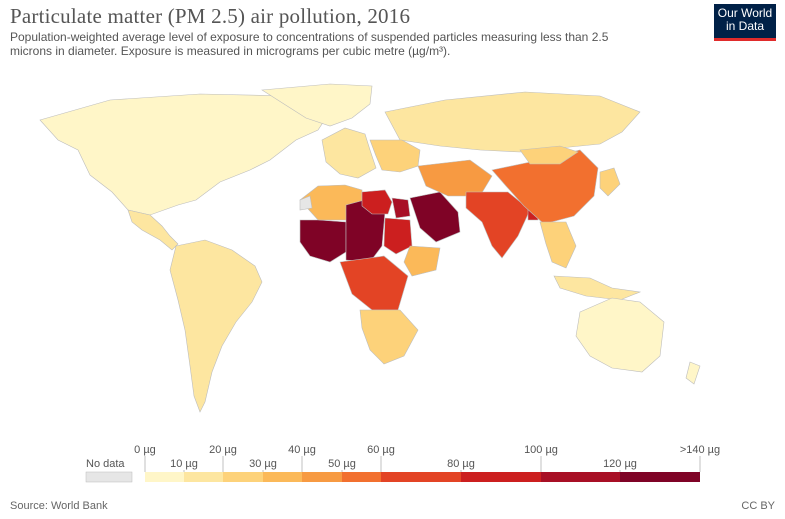 The height and width of the screenshot is (519, 785). Describe the element at coordinates (317, 105) in the screenshot. I see `region-greenland` at that location.